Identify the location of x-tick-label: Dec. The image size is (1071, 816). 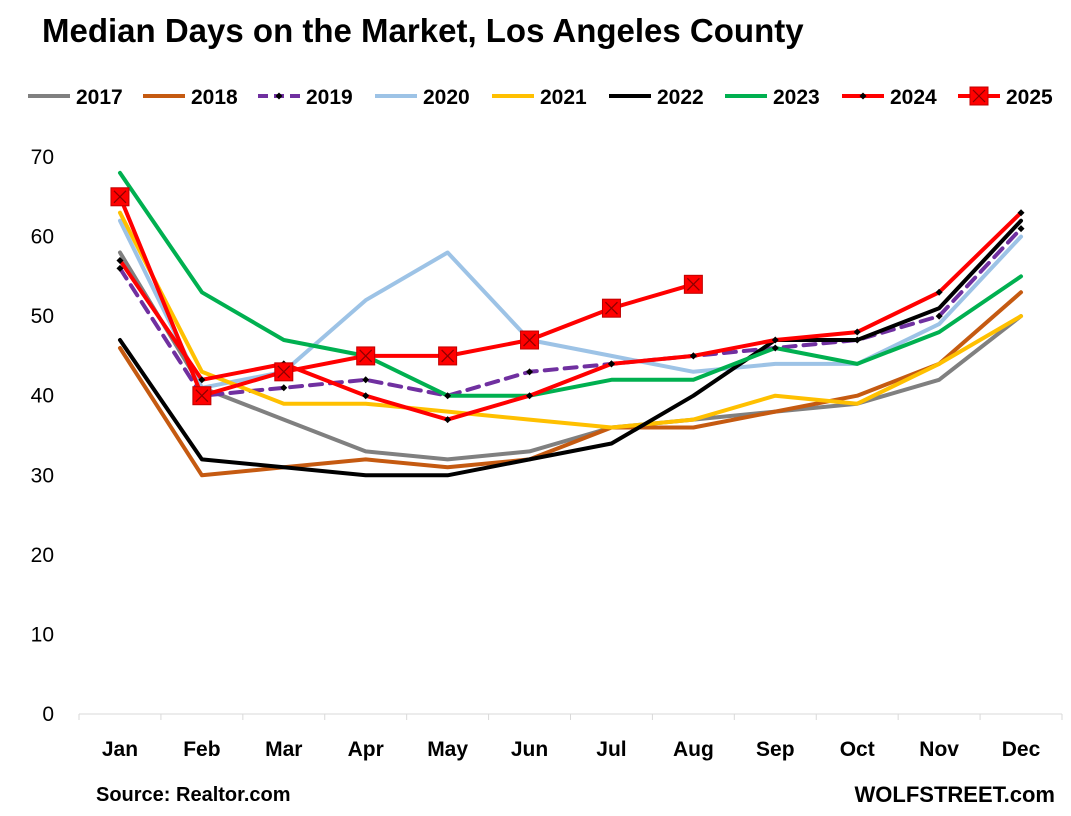
(1021, 749).